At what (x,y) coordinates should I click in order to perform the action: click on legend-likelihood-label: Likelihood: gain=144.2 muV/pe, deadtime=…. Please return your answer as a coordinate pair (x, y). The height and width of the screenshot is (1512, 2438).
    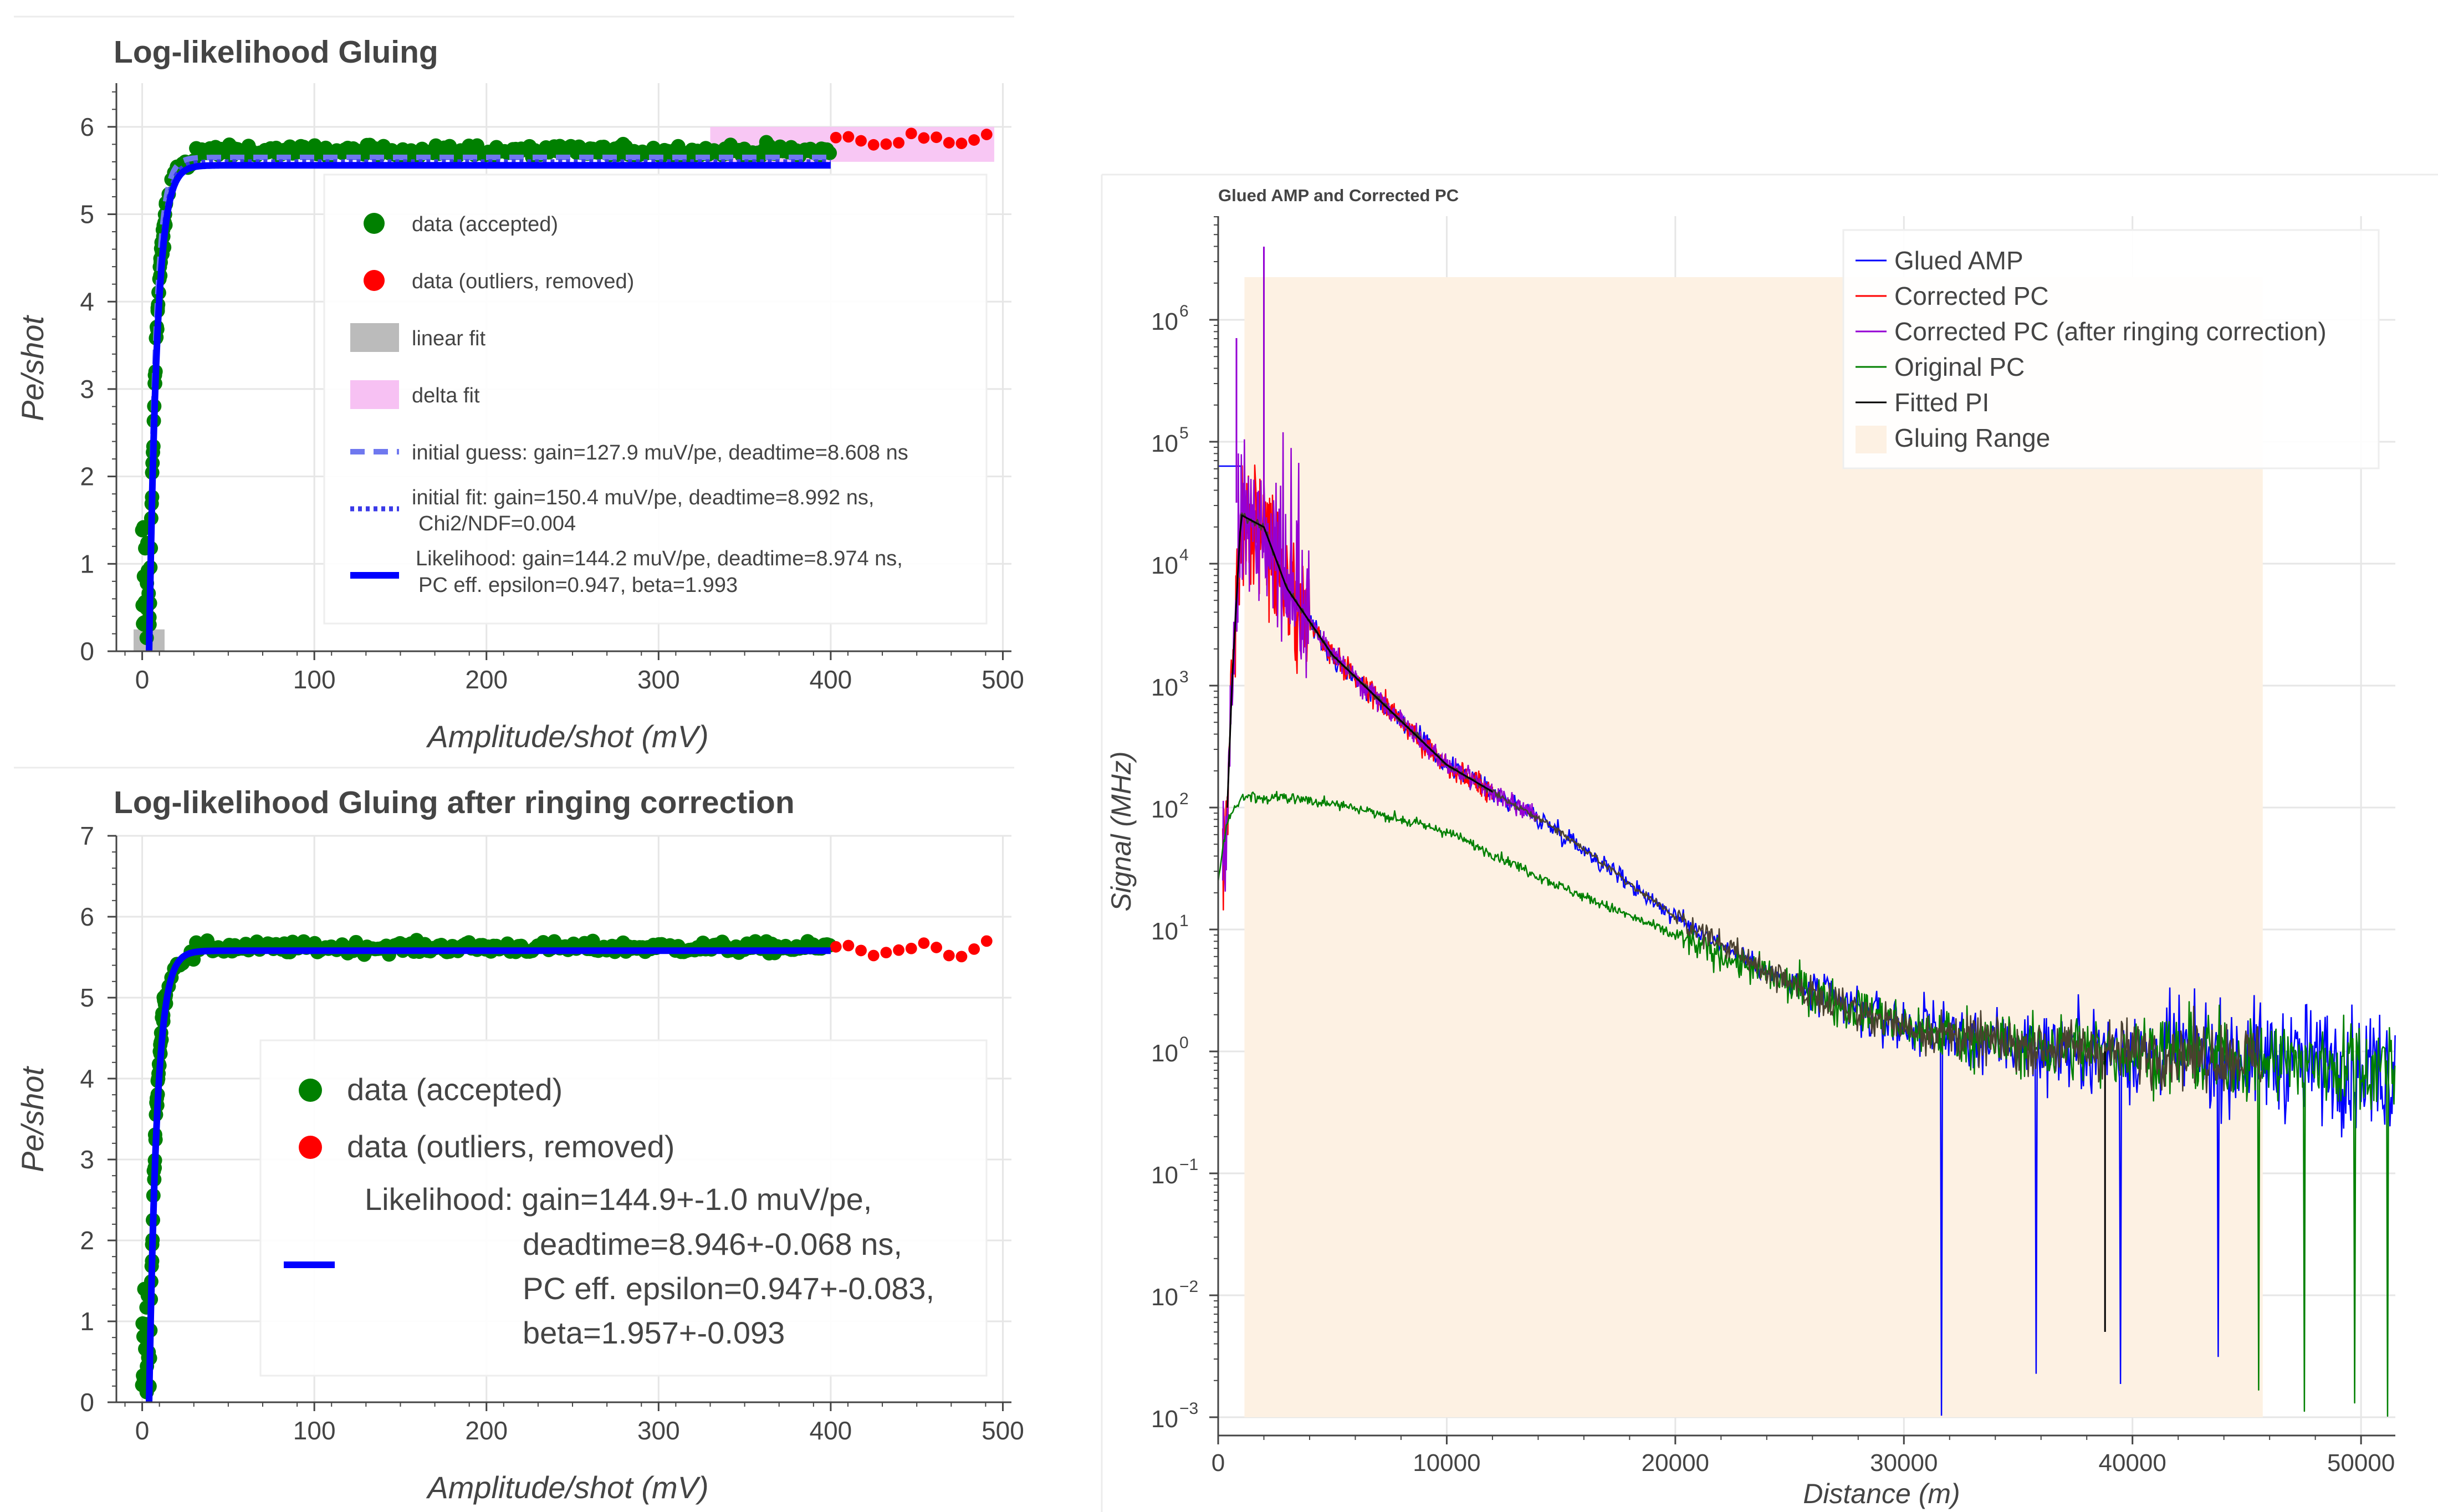
    Looking at the image, I should click on (659, 558).